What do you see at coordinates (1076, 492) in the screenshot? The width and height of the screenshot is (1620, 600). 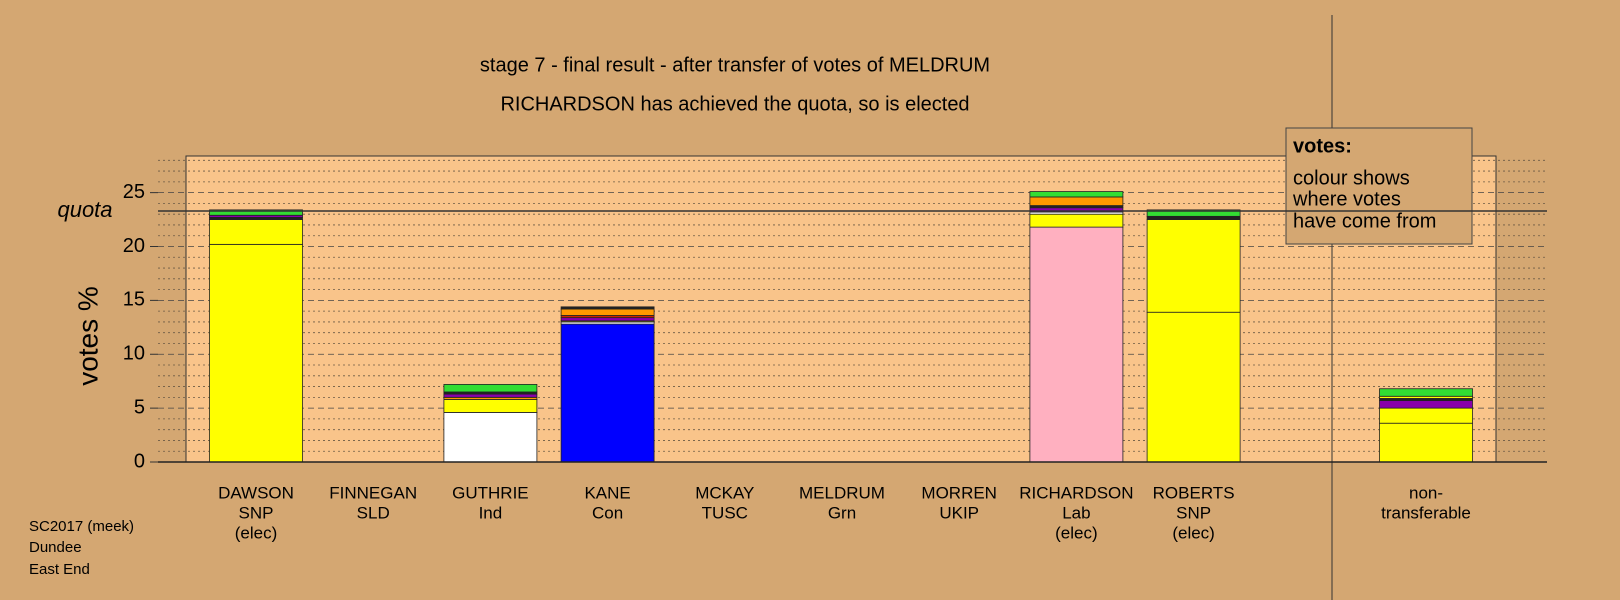 I see `x-tick-label: RICHARDSON` at bounding box center [1076, 492].